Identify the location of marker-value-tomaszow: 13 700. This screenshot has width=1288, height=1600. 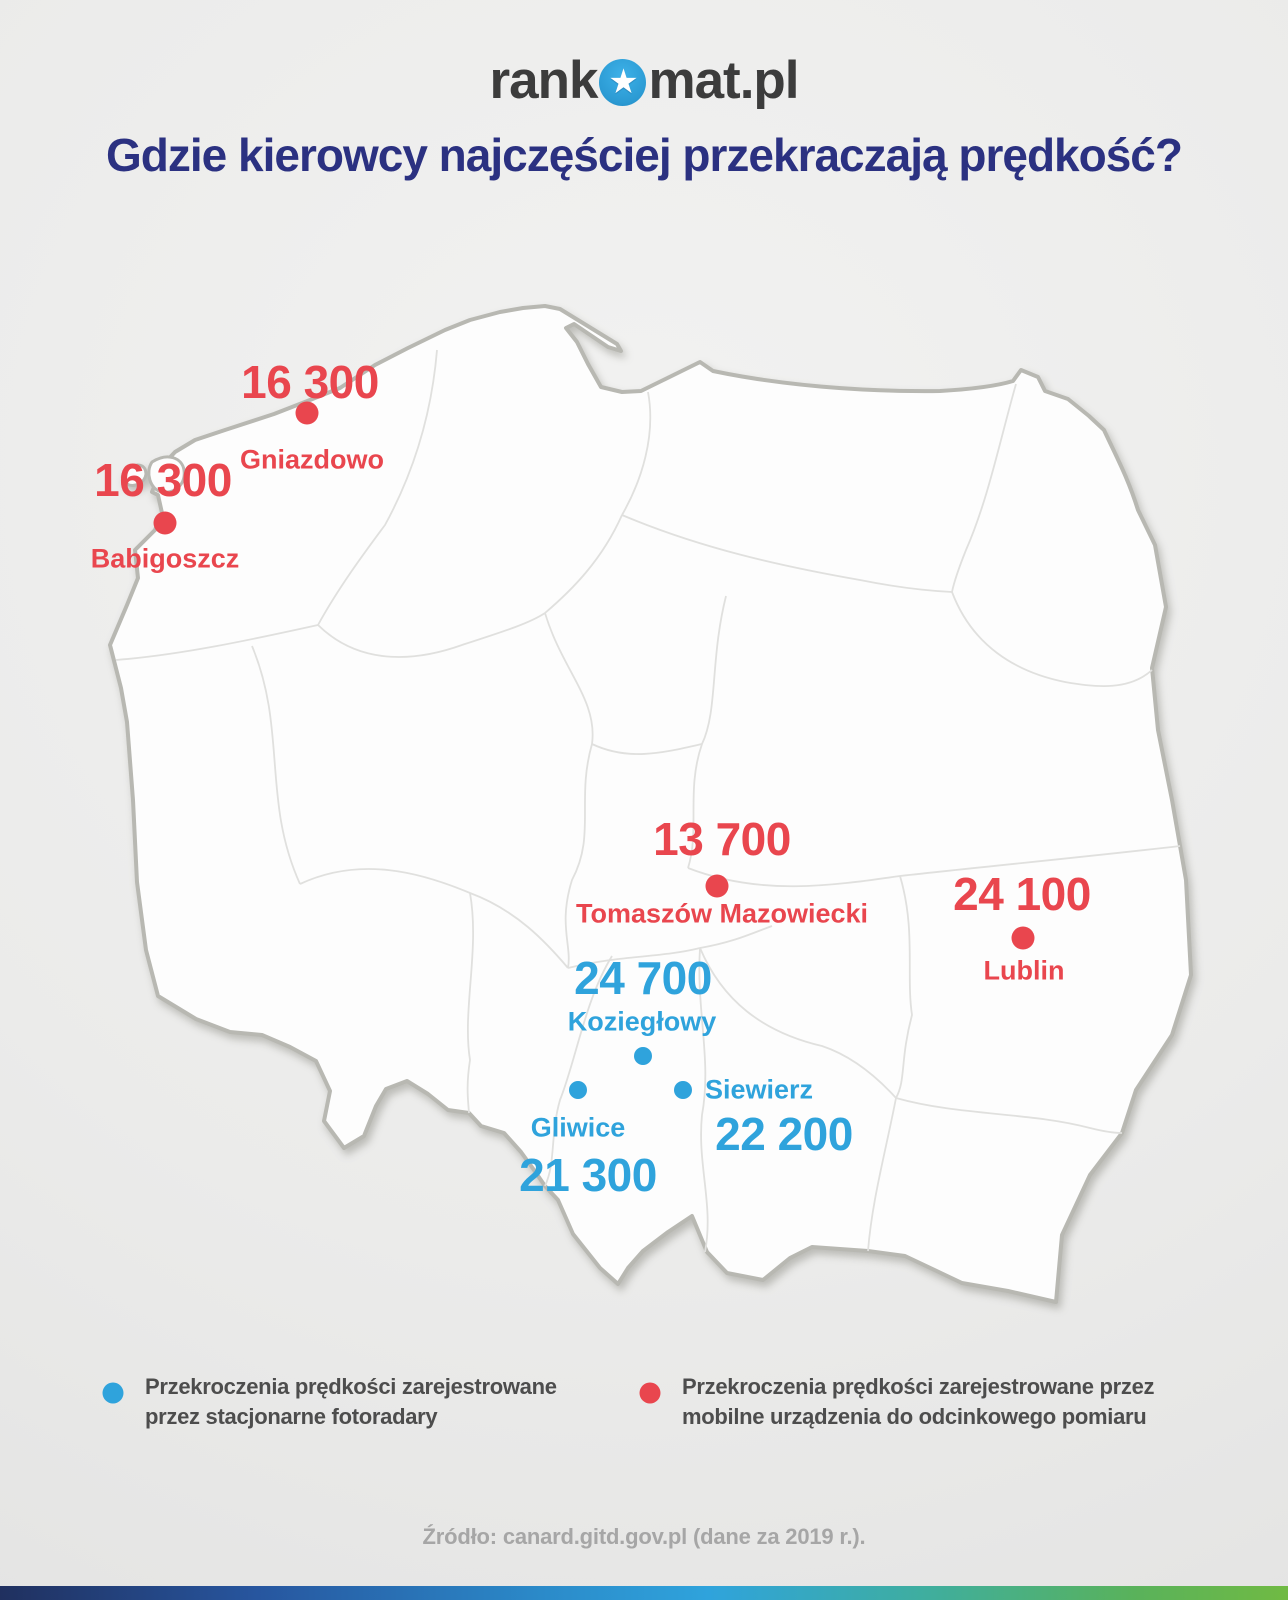
(722, 839).